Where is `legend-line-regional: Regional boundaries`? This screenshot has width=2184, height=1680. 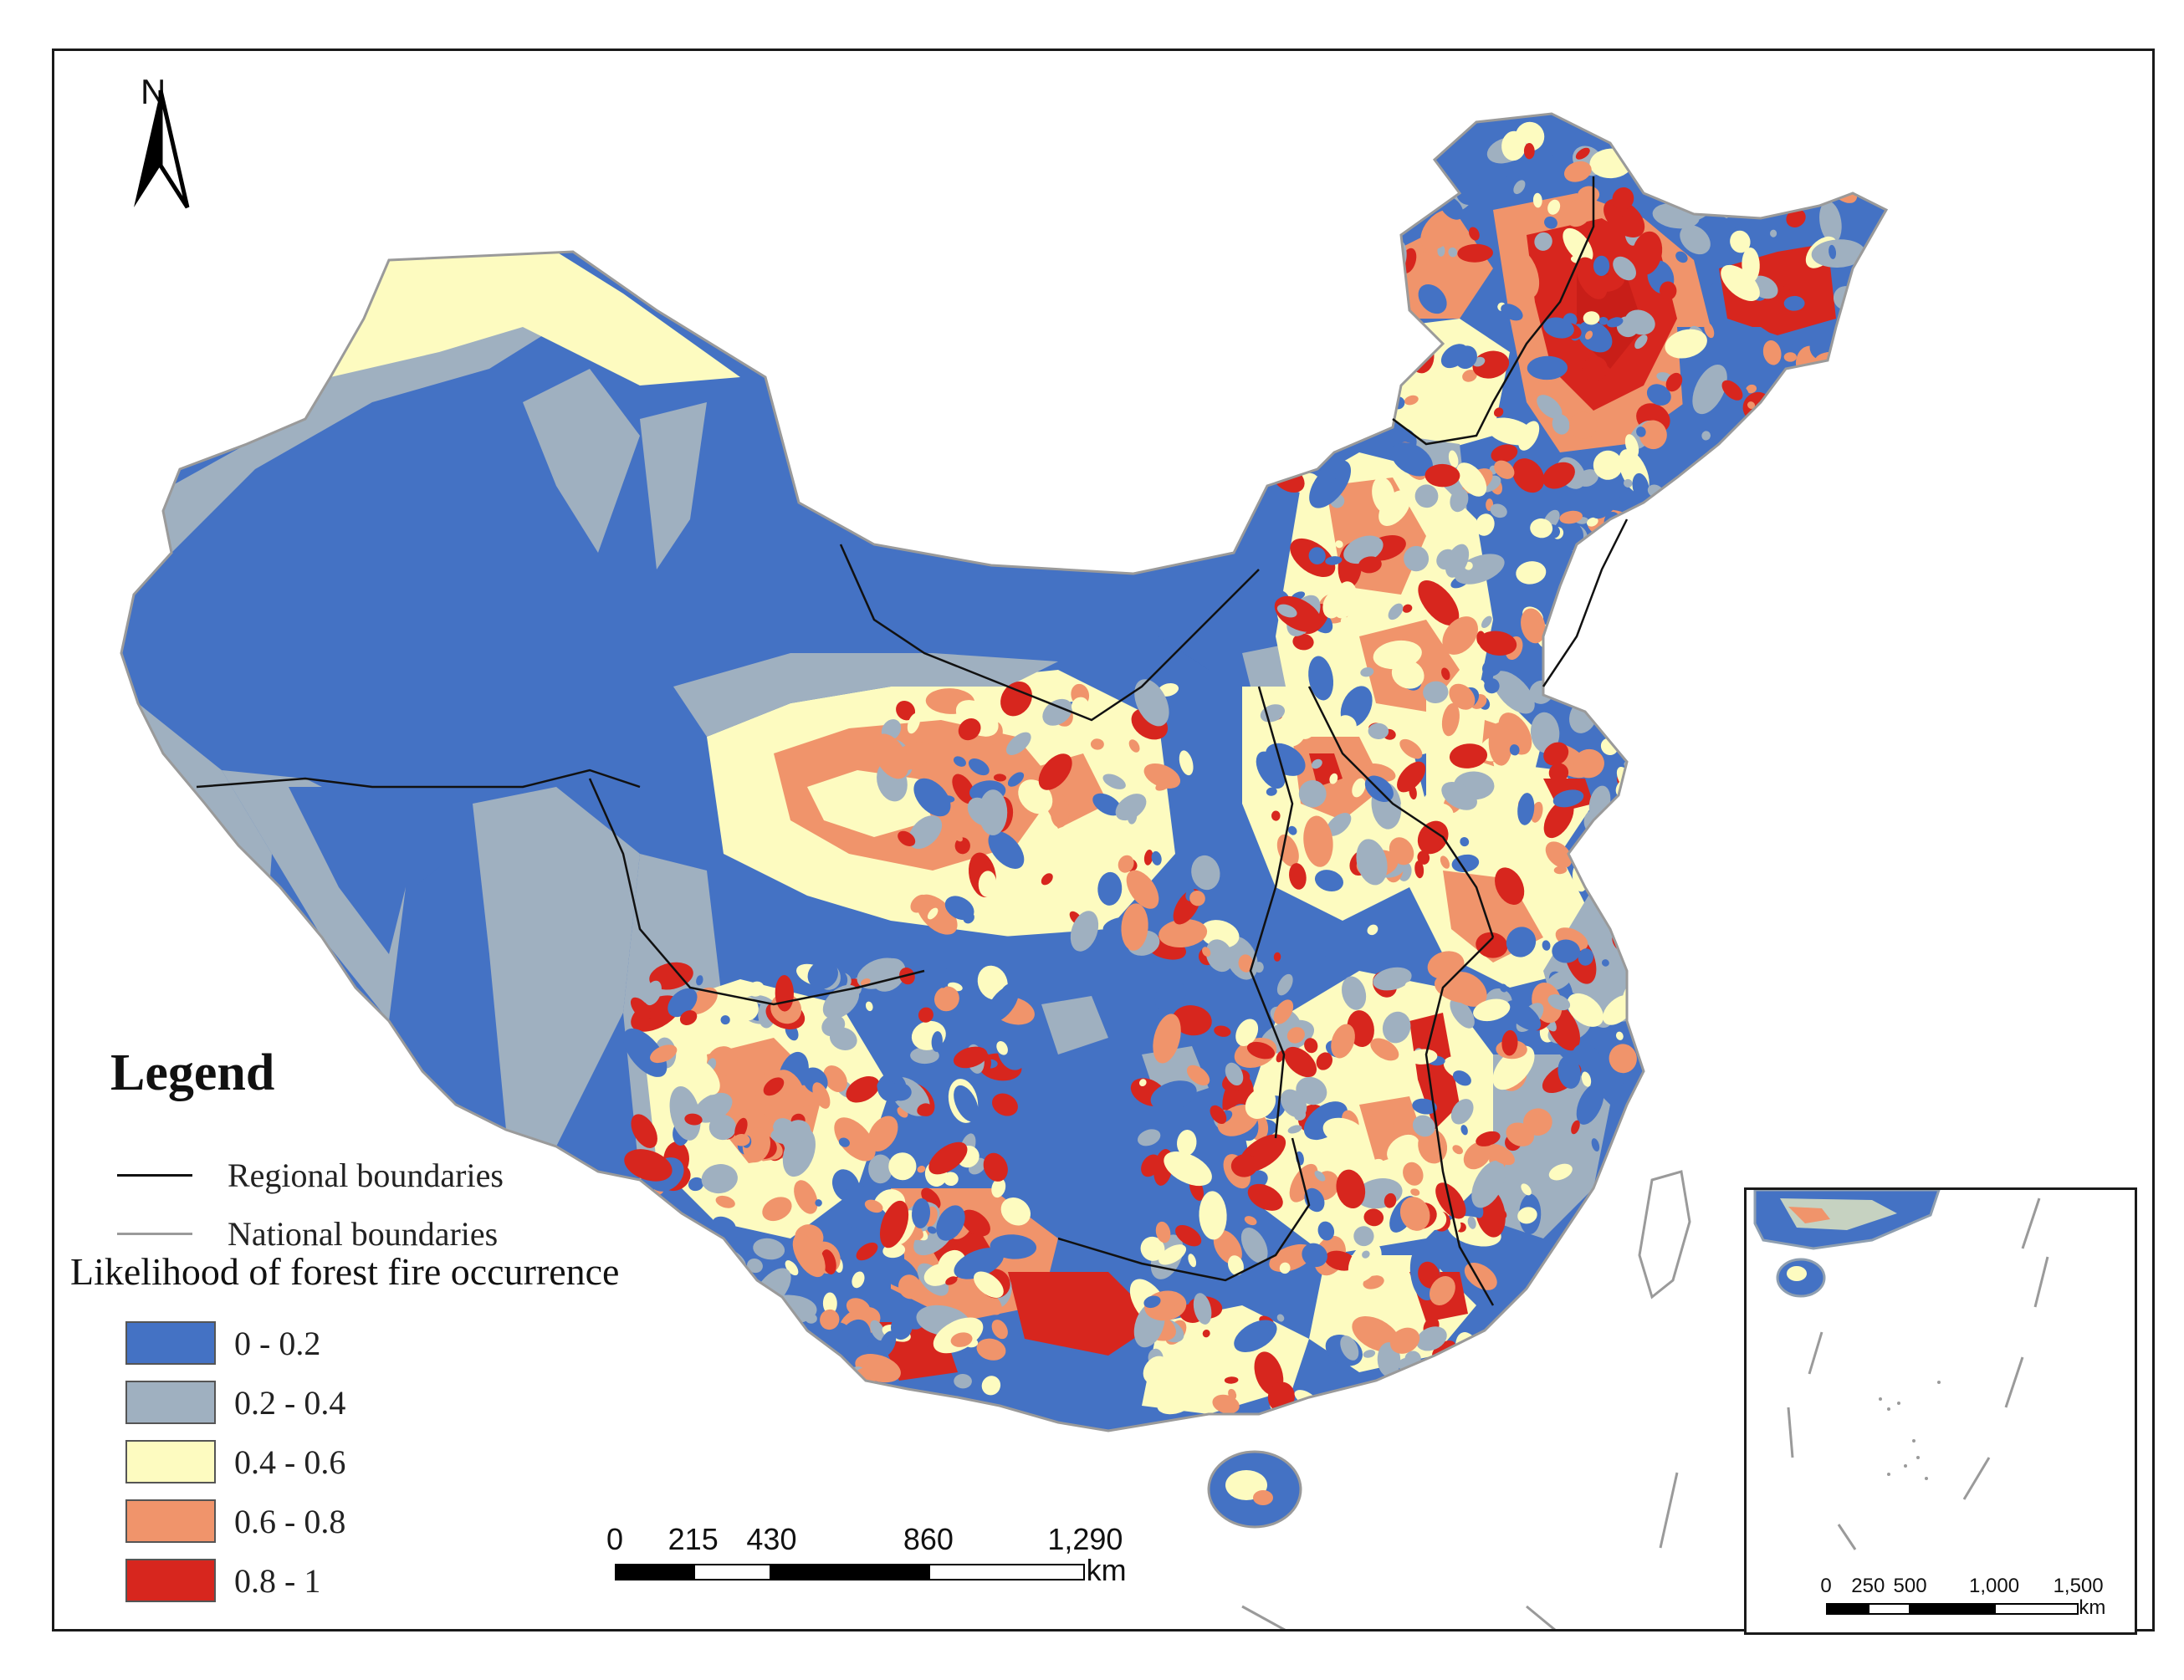 legend-line-regional: Regional boundaries is located at coordinates (310, 1175).